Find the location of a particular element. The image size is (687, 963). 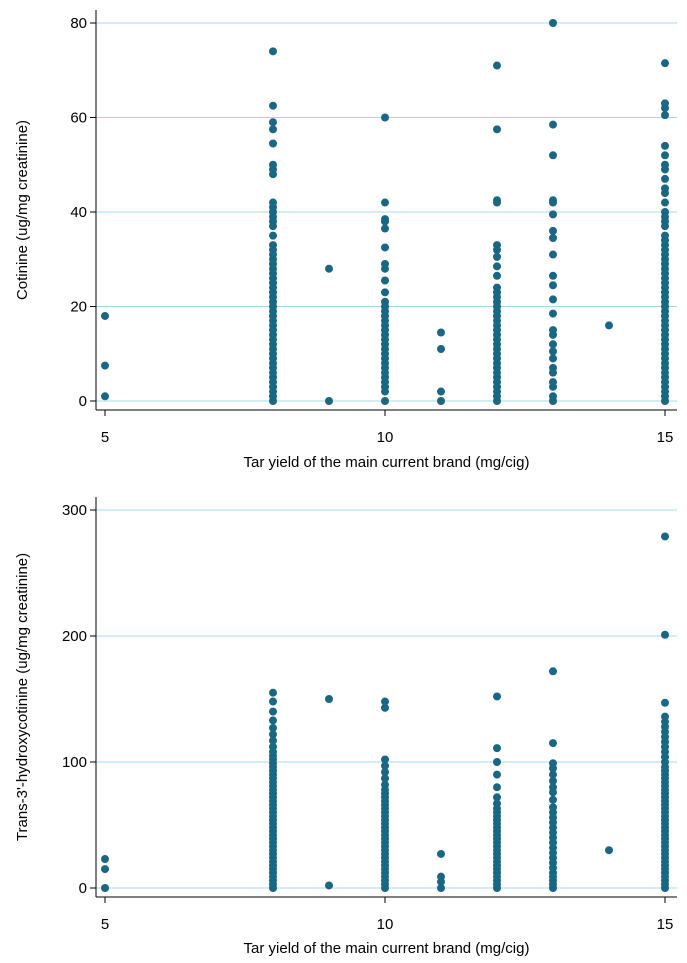

y-tick-label: 20 is located at coordinates (78, 307).